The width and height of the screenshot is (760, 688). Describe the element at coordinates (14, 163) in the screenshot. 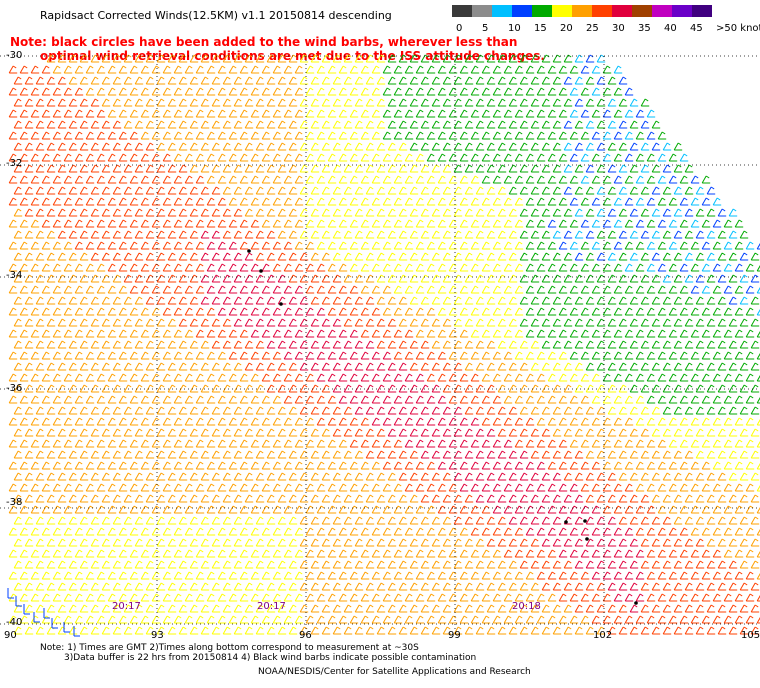

I see `lat-label-32: -32` at that location.